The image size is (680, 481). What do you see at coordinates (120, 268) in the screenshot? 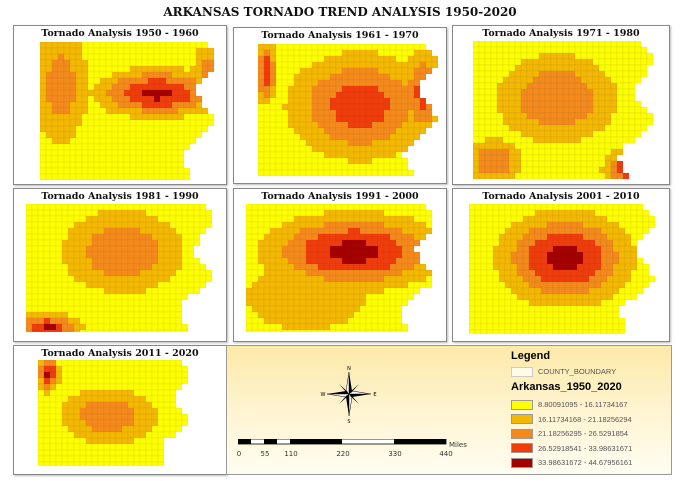
I see `tornado-density-map` at bounding box center [120, 268].